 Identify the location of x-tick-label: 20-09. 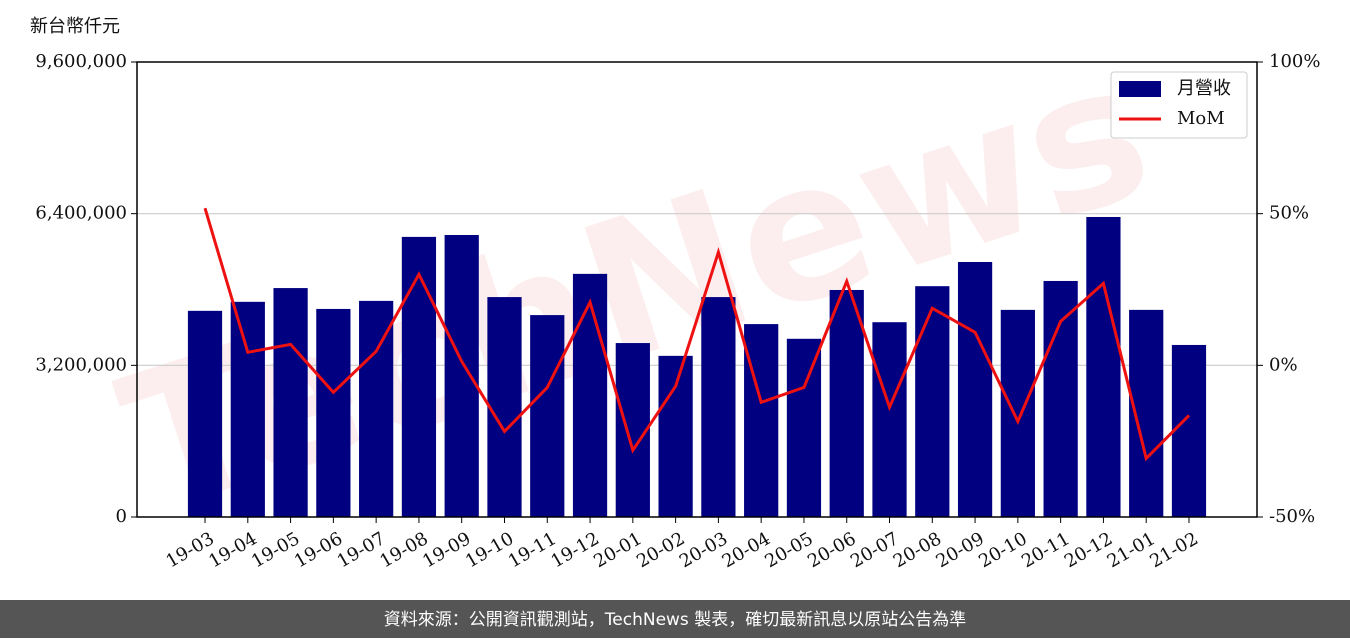
(960, 550).